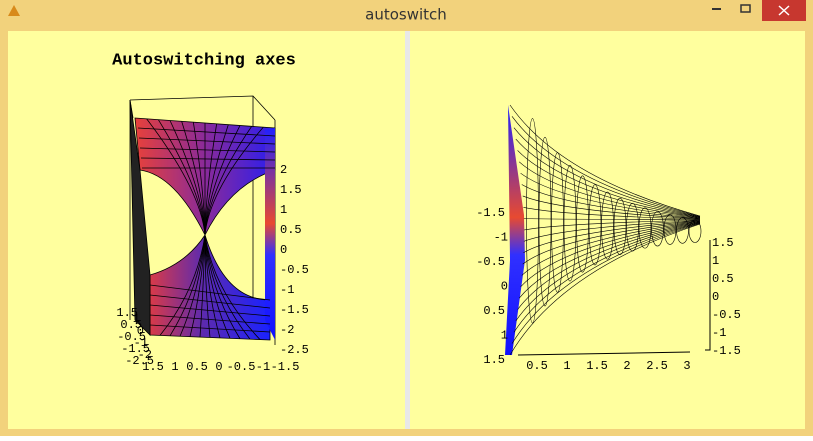 The width and height of the screenshot is (813, 441). What do you see at coordinates (745, 8) in the screenshot?
I see `maximize-button` at bounding box center [745, 8].